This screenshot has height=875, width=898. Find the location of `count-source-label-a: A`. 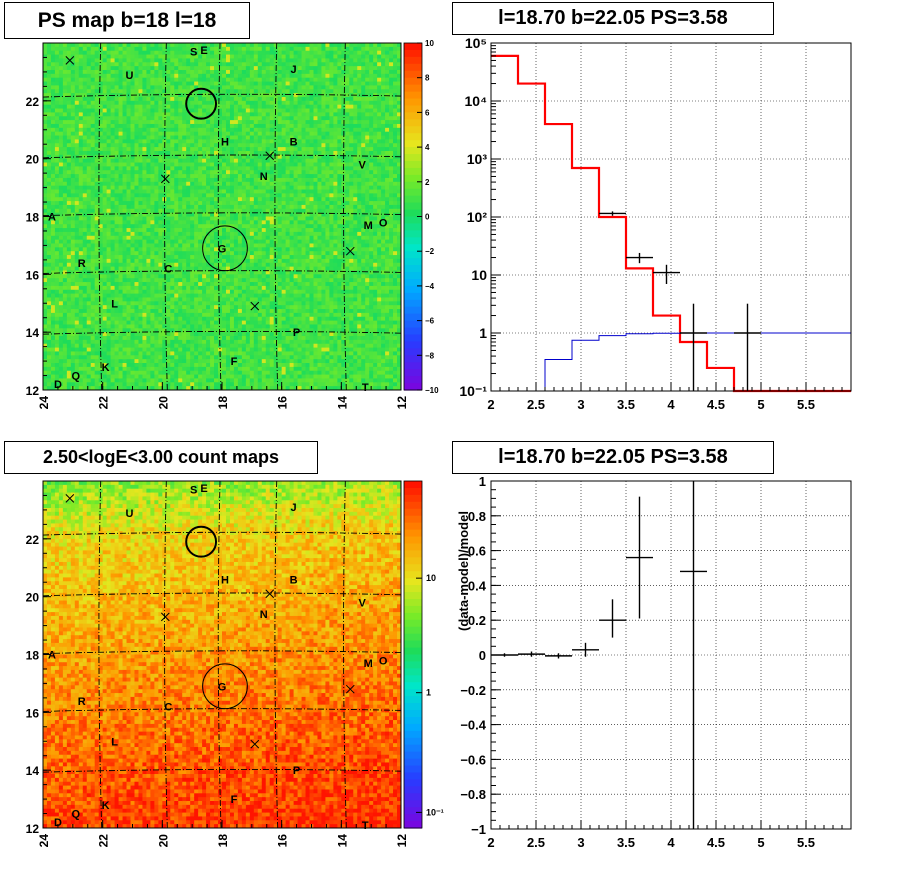

count-source-label-a: A is located at coordinates (52, 656).